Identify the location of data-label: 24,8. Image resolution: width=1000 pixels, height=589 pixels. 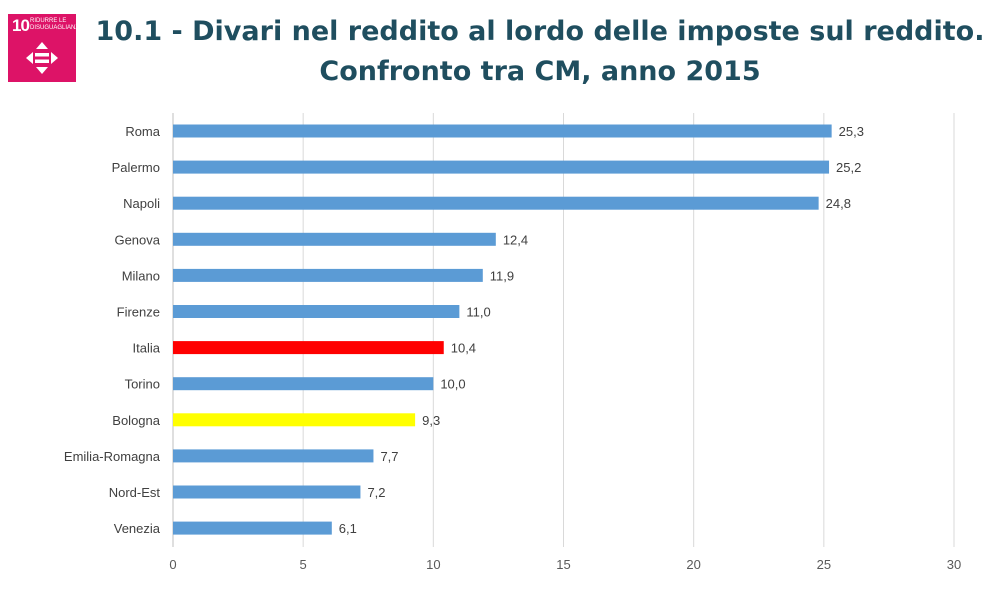
(838, 203).